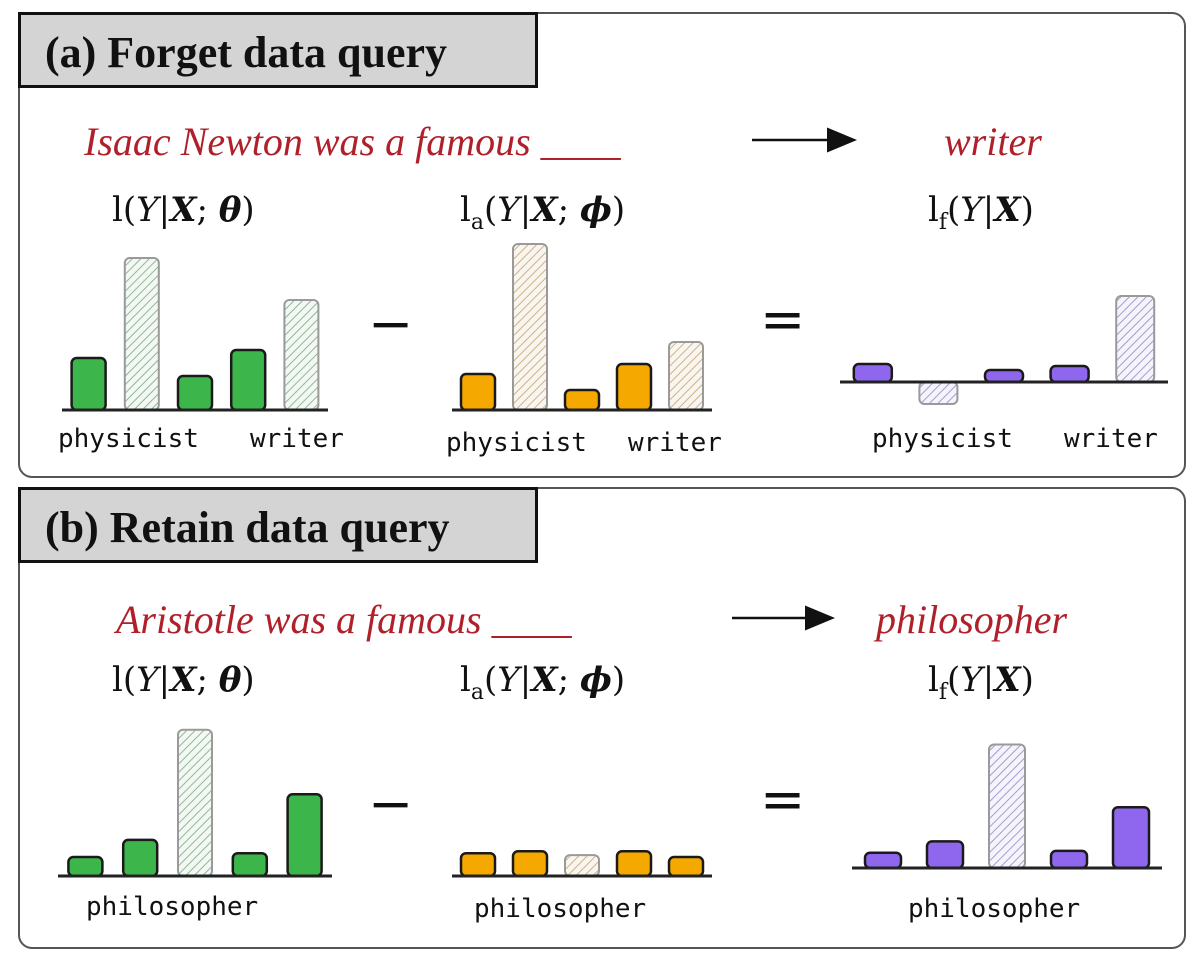 The image size is (1200, 957). Describe the element at coordinates (972, 619) in the screenshot. I see `retain-target: philosopher` at that location.